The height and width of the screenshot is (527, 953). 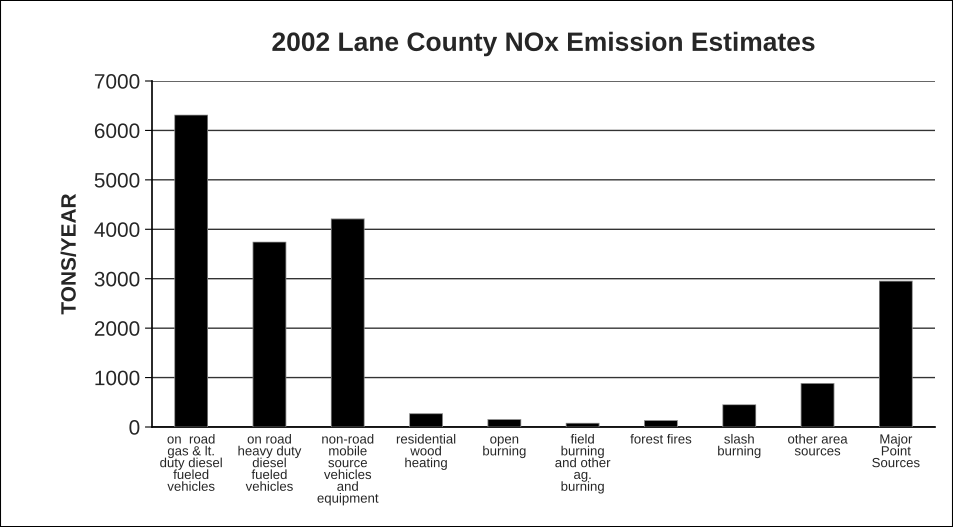 I want to click on x-tick-label: on road gas & lt. duty diesel fueled vehicles, so click(x=191, y=462).